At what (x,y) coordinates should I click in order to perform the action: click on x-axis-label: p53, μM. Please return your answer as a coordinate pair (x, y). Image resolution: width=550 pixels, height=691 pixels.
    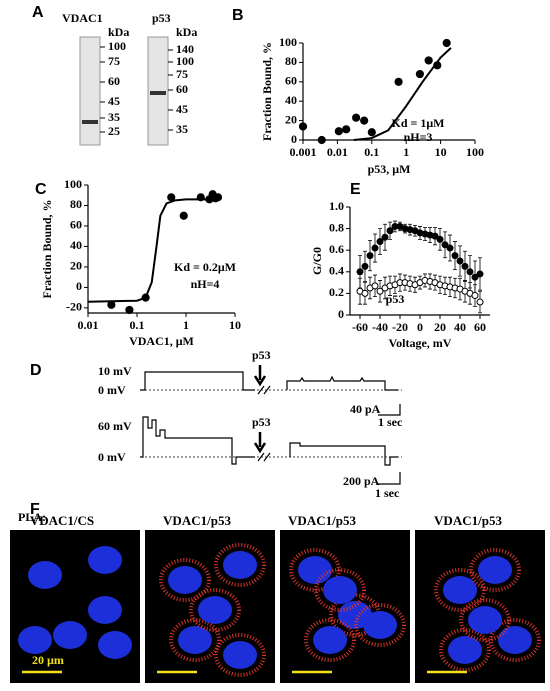
    Looking at the image, I should click on (389, 169).